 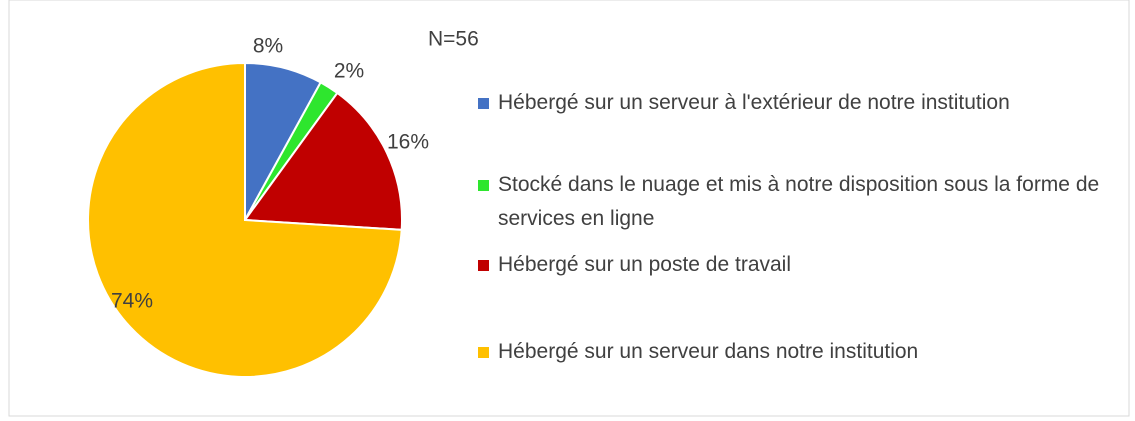 I want to click on legend-label: Hébergé sur un poste de travail, so click(x=645, y=264).